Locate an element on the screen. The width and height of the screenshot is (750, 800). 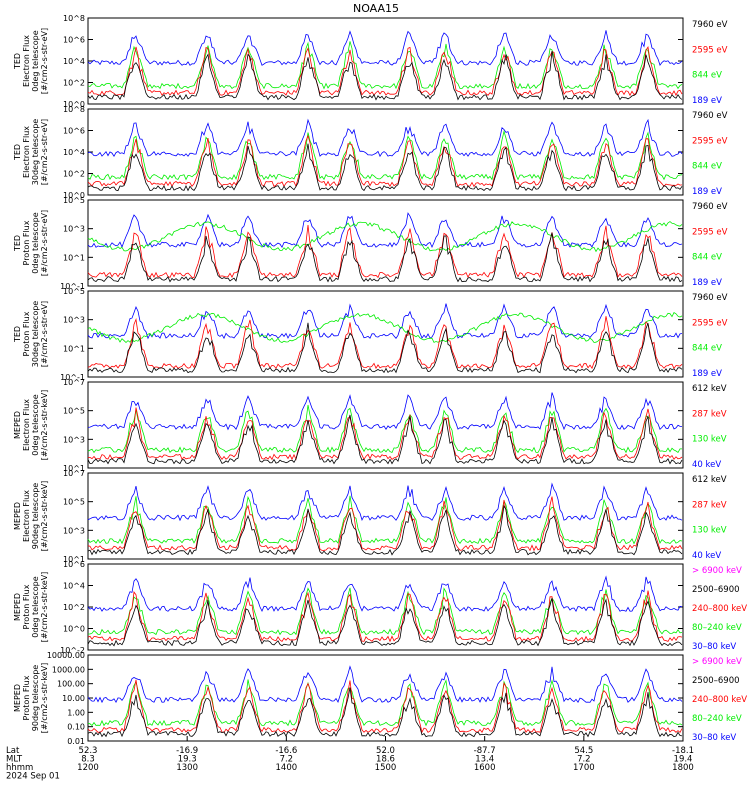
y-tick-label: 1000.00 is located at coordinates (68, 669).